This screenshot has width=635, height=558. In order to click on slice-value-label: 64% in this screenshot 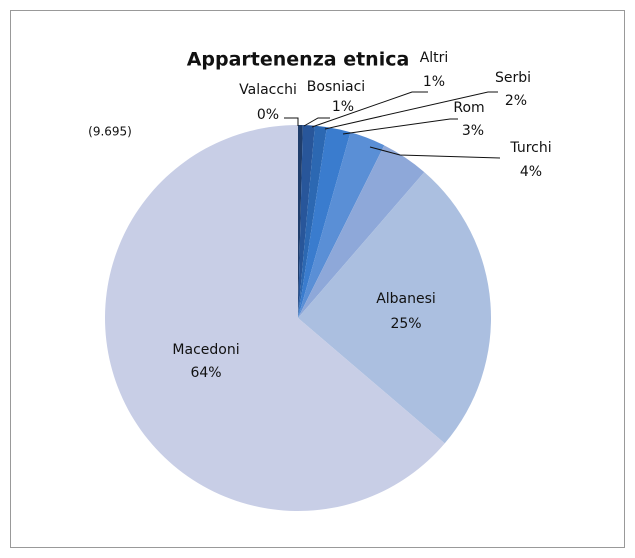, I will do `click(205, 373)`.